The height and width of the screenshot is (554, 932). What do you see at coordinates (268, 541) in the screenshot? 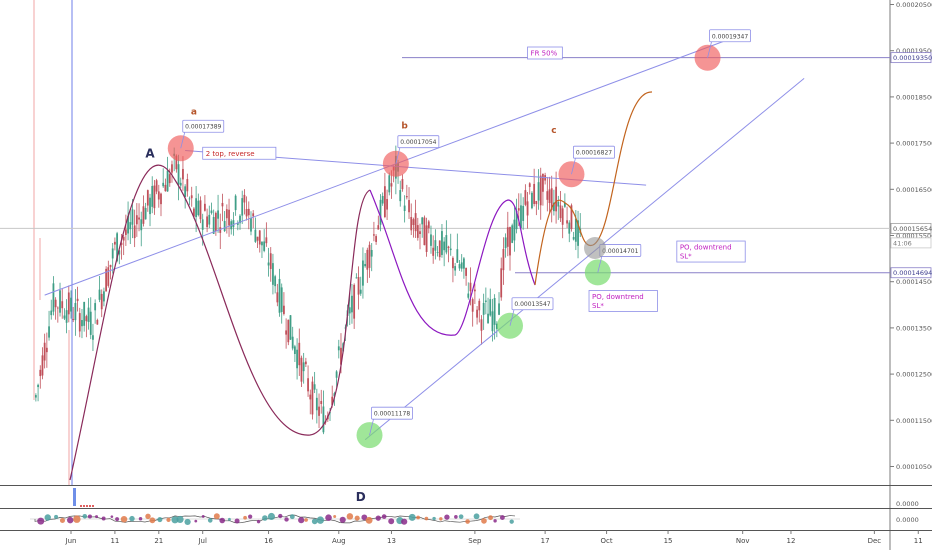
I see `x-tick-label: 16` at bounding box center [268, 541].